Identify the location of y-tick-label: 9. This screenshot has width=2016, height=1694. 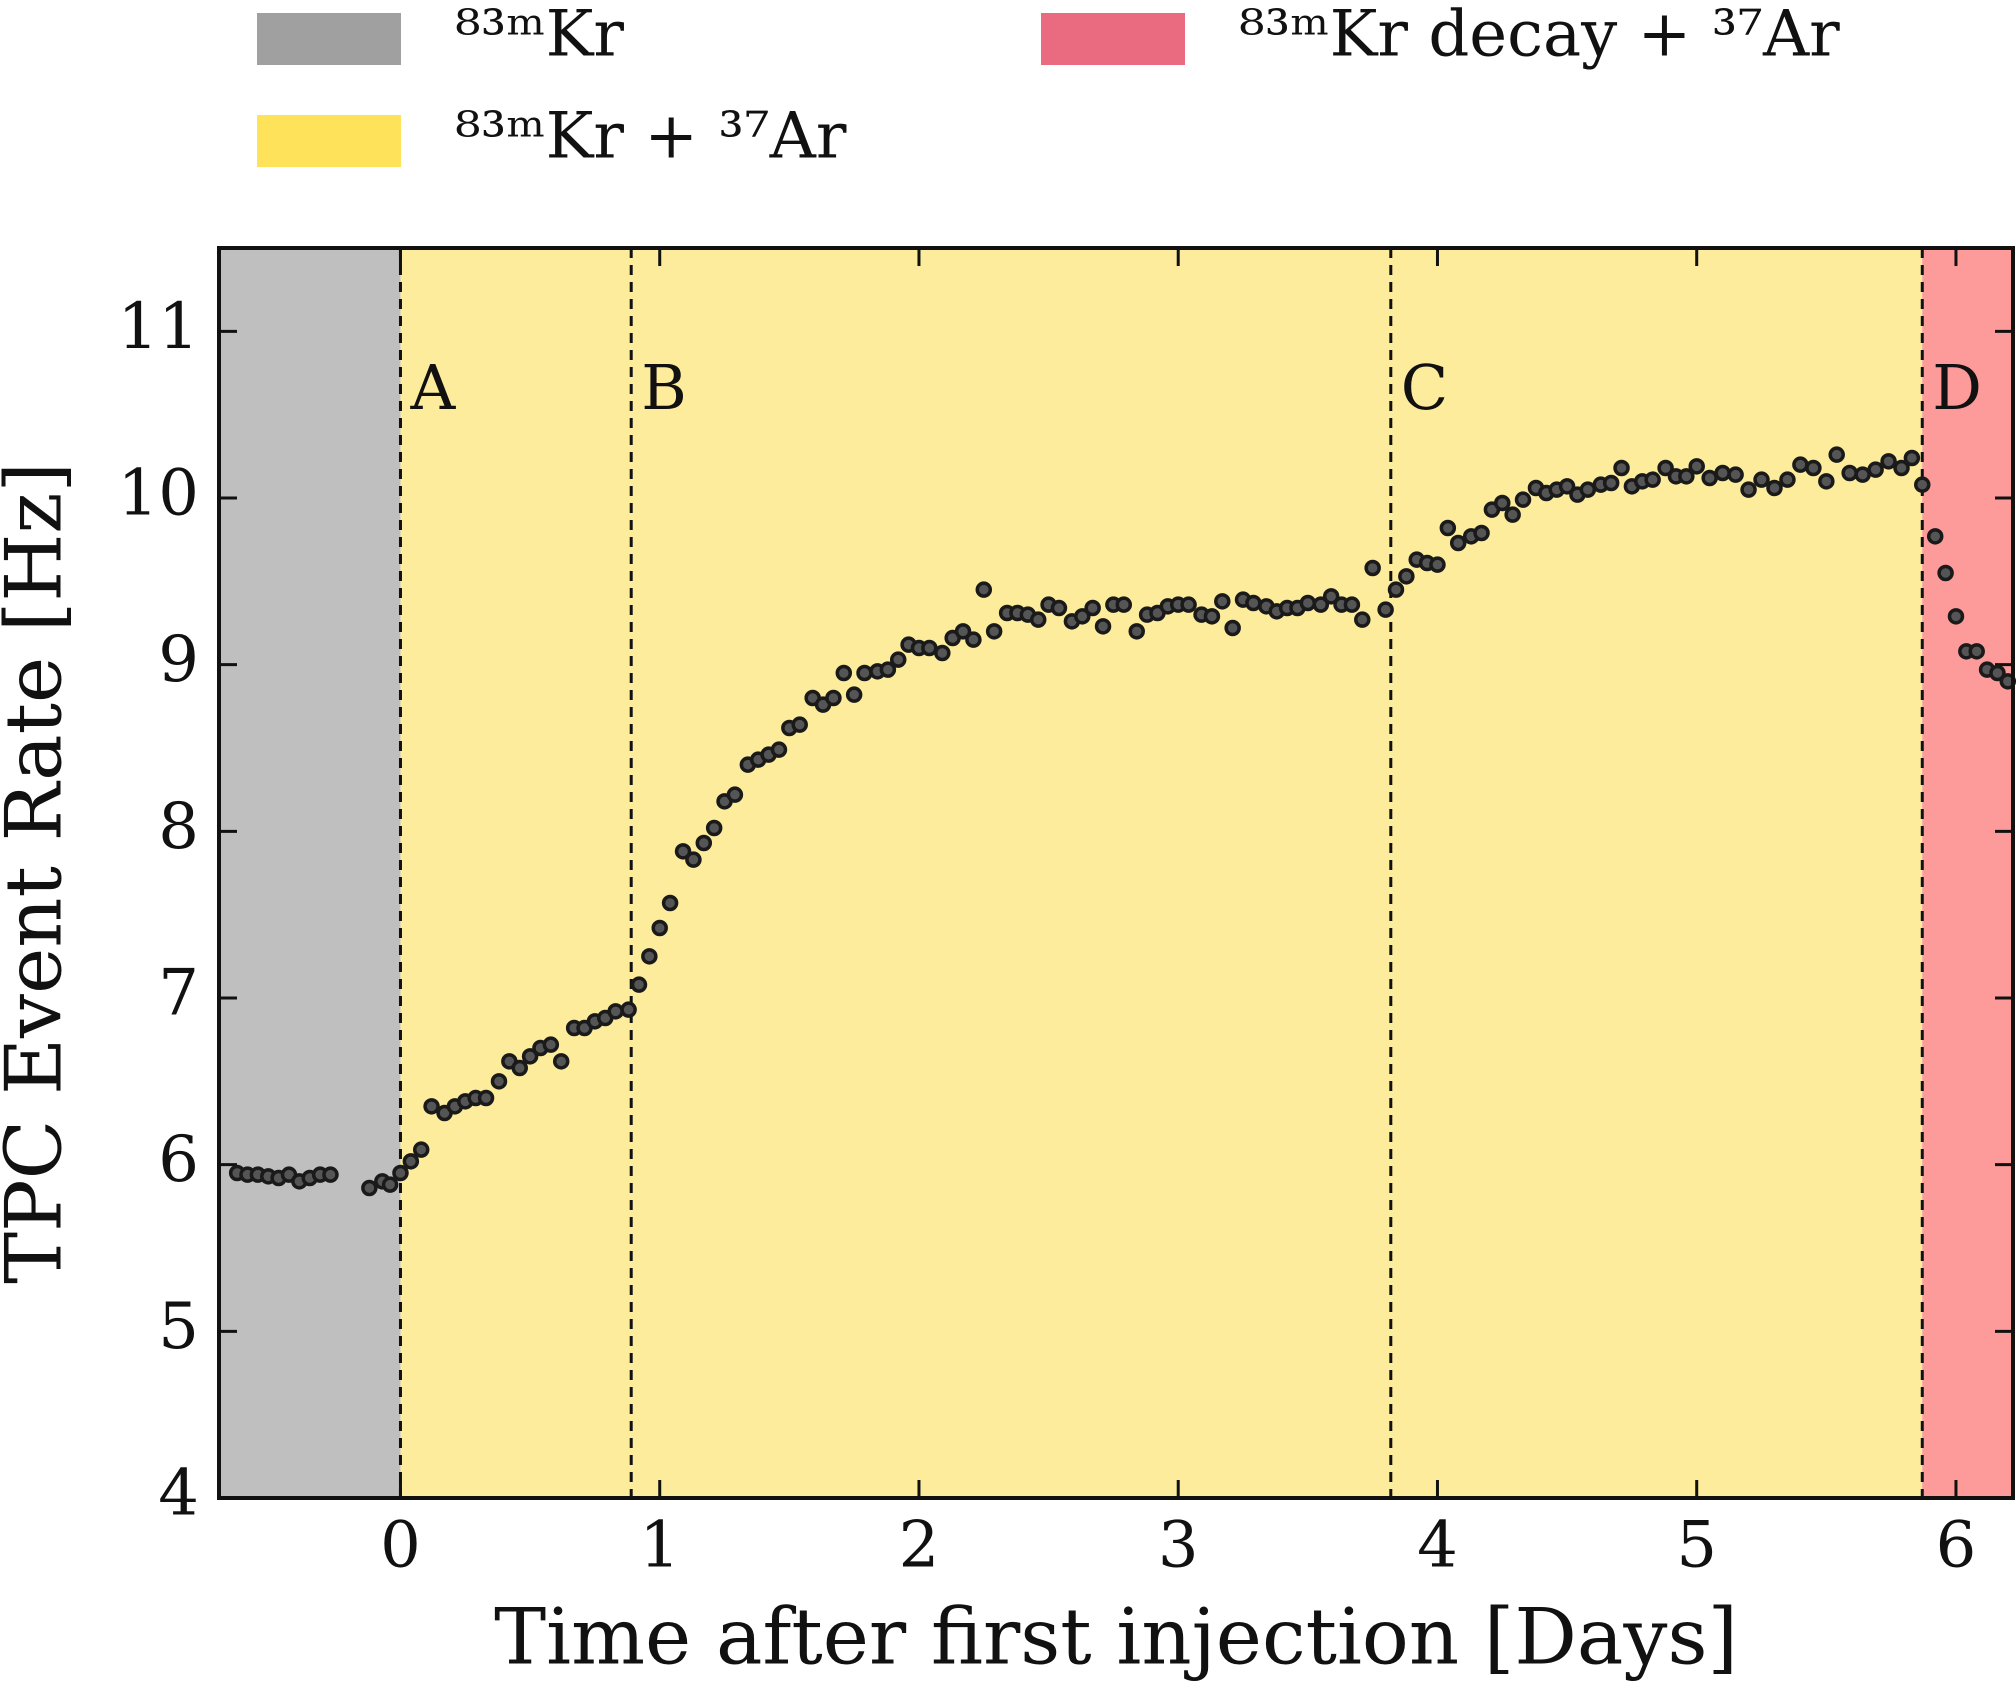
(178, 660).